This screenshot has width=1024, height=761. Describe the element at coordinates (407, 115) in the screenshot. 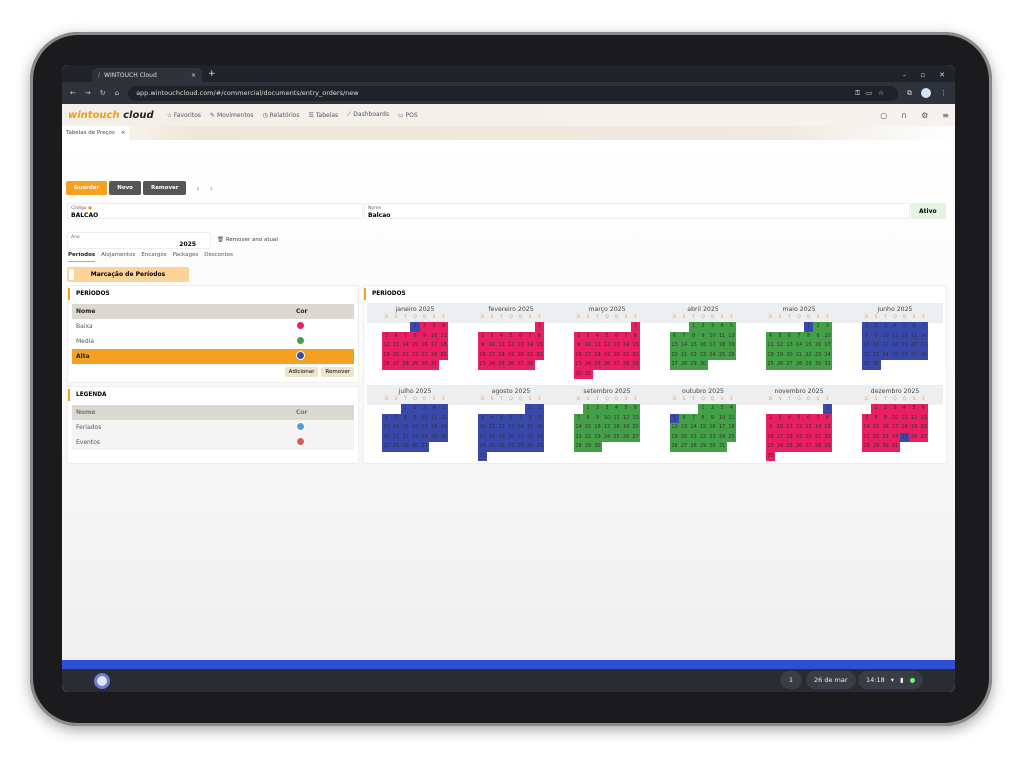

I see `nav-pos: ▭ POS` at that location.